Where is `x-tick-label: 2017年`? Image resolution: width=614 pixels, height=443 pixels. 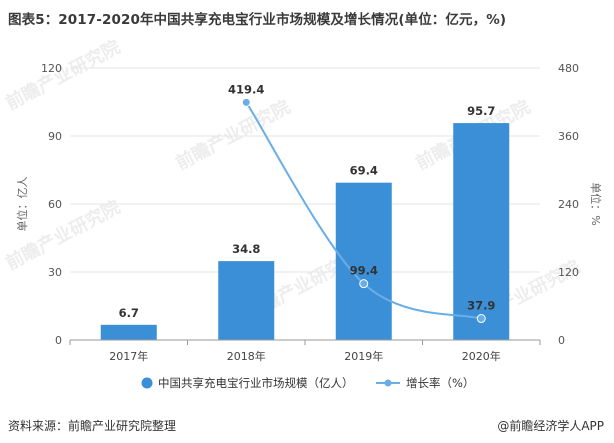
x-tick-label: 2017年 is located at coordinates (128, 356).